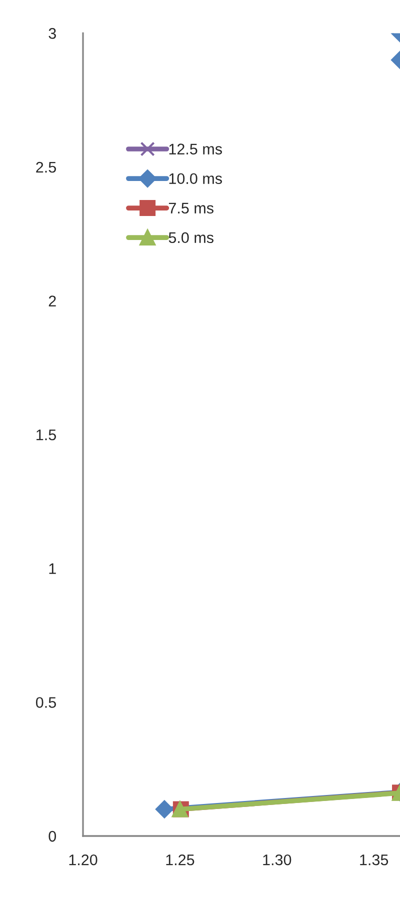  Describe the element at coordinates (46, 702) in the screenshot. I see `y-tick-label: 0.5` at that location.